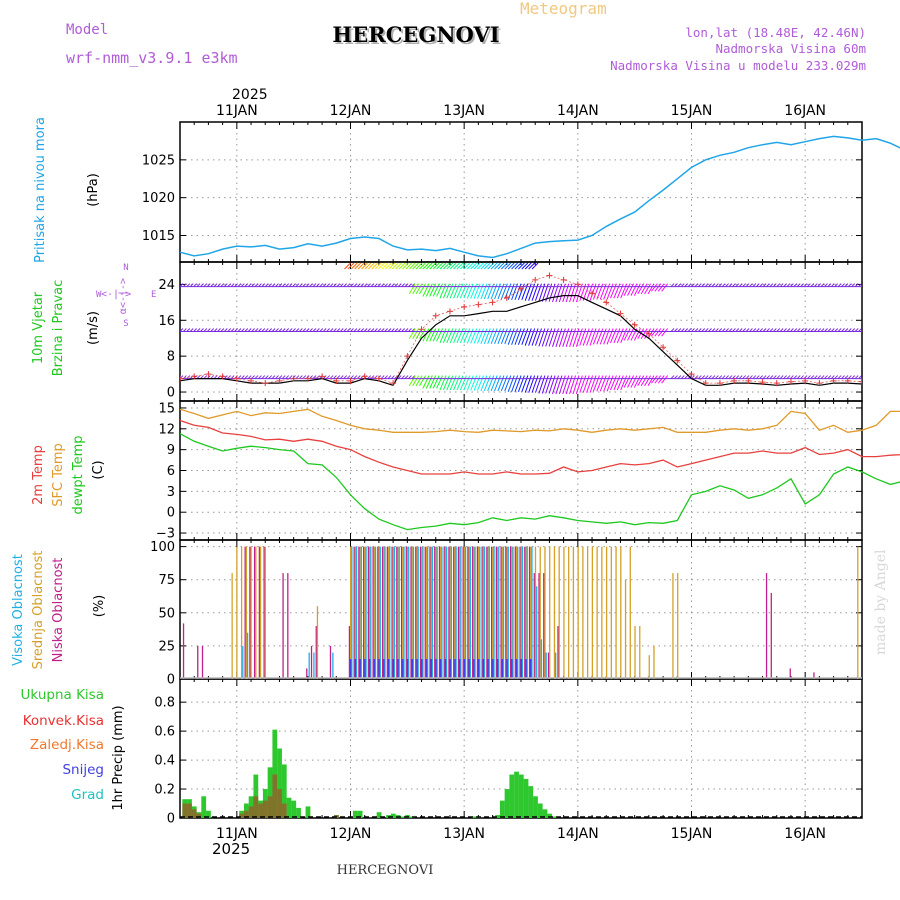 Image resolution: width=900 pixels, height=900 pixels. I want to click on meteogram-label: Meteogram, so click(563, 9).